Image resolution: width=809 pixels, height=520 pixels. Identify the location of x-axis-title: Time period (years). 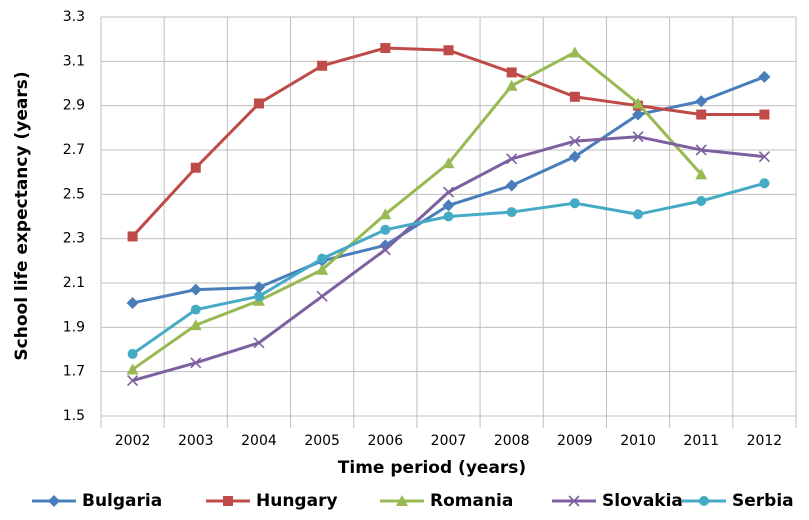
(432, 468).